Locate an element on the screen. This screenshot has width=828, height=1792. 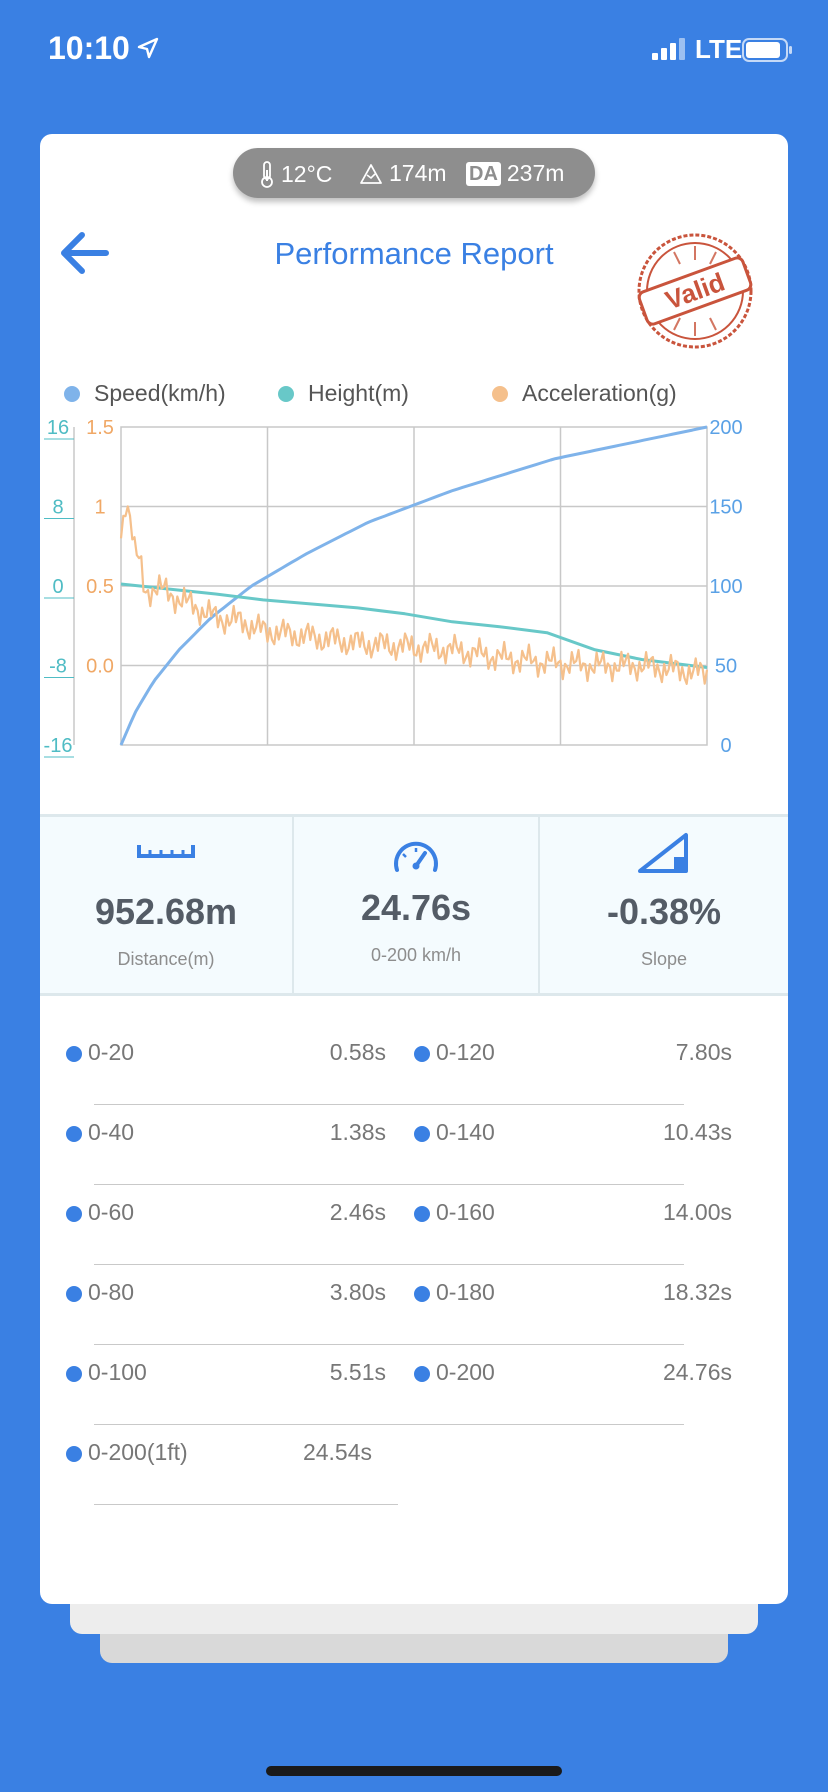
legend-dot-acceleration is located at coordinates (500, 393).